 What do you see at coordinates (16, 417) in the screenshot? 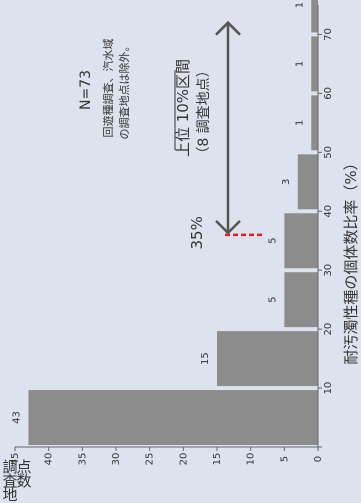
I see `bar-value-label: 43` at bounding box center [16, 417].